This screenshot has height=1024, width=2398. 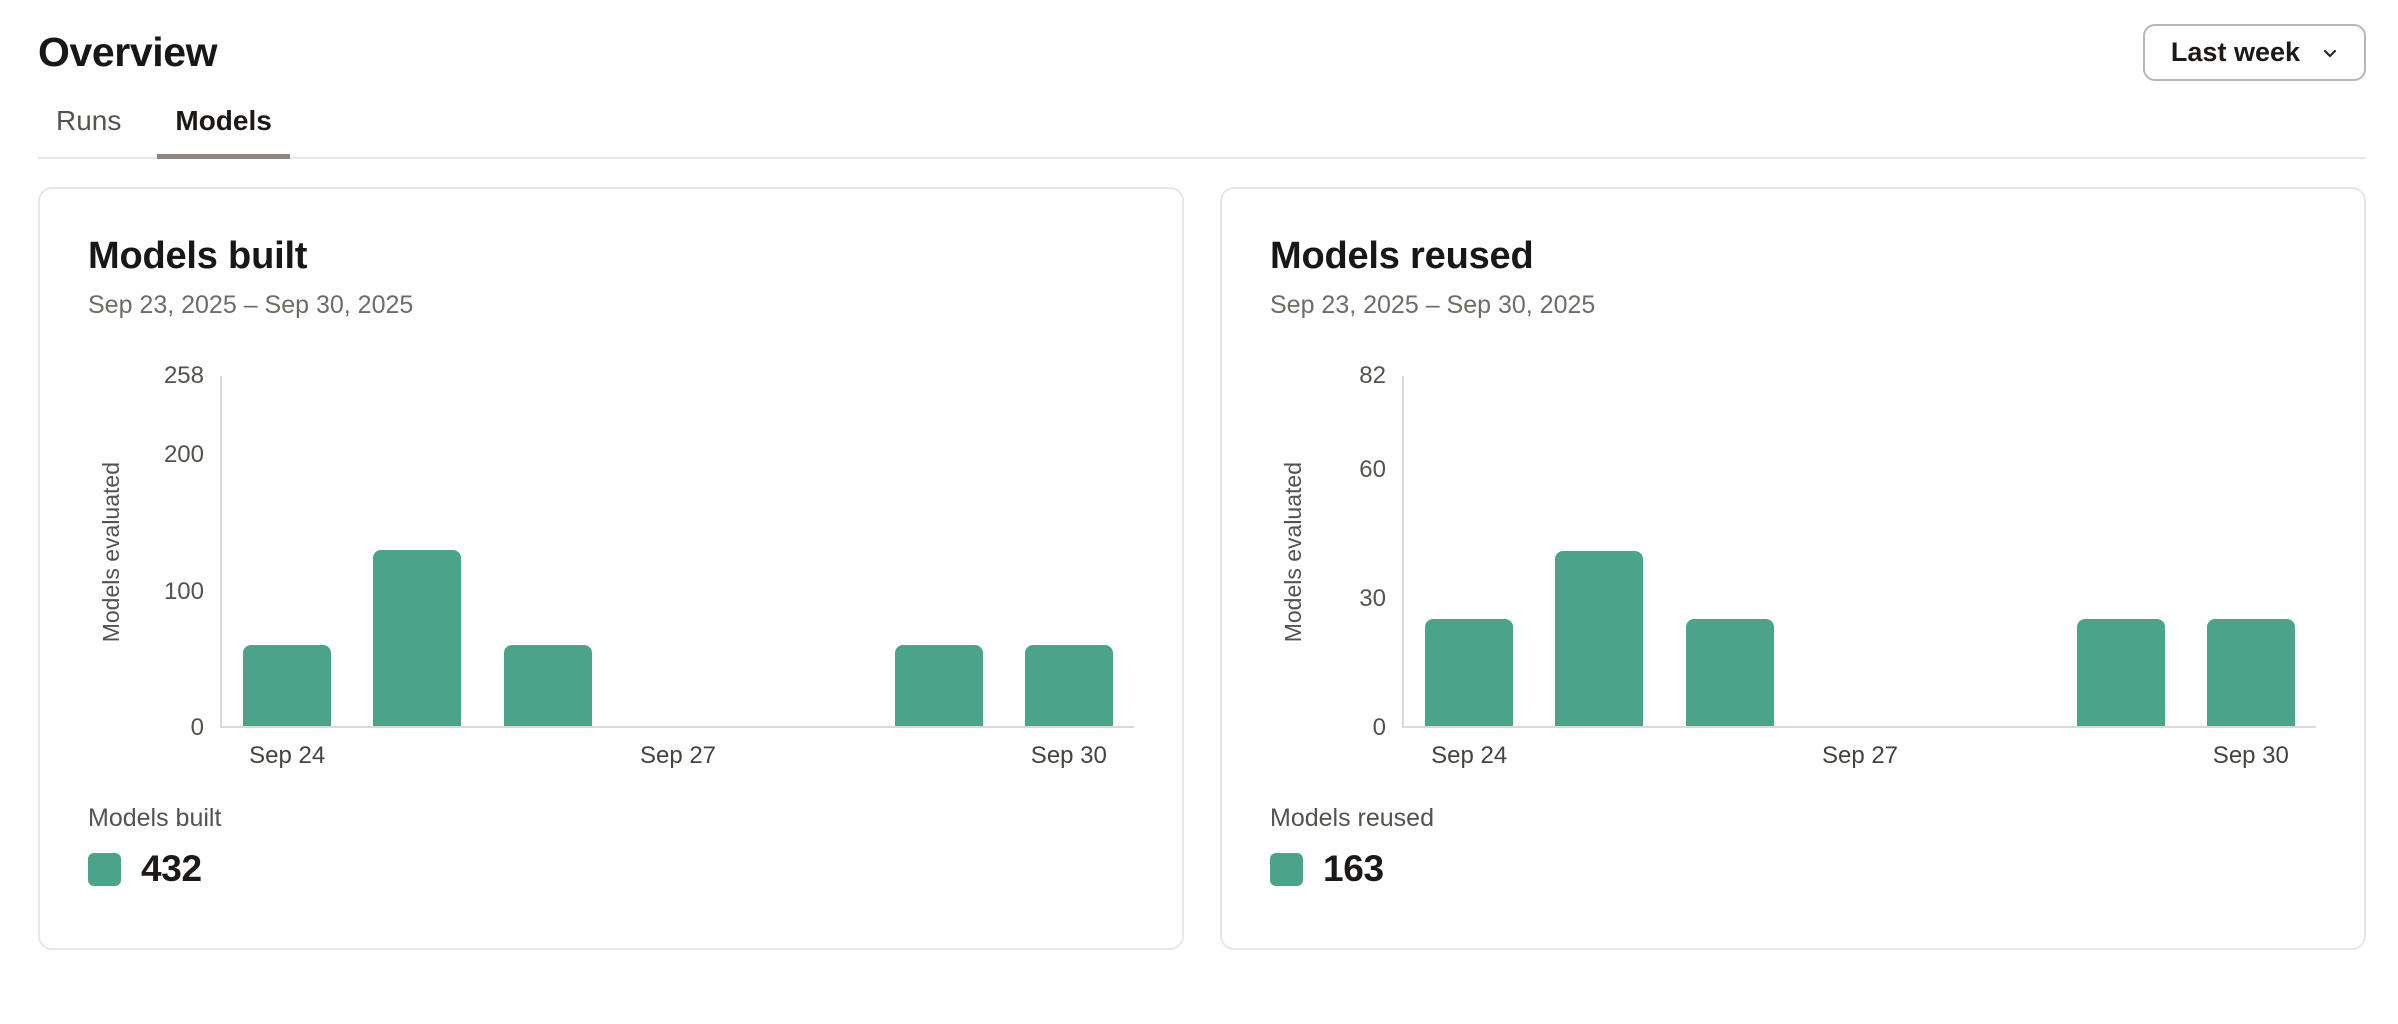 I want to click on tab-bar: Runs Models, so click(x=1202, y=132).